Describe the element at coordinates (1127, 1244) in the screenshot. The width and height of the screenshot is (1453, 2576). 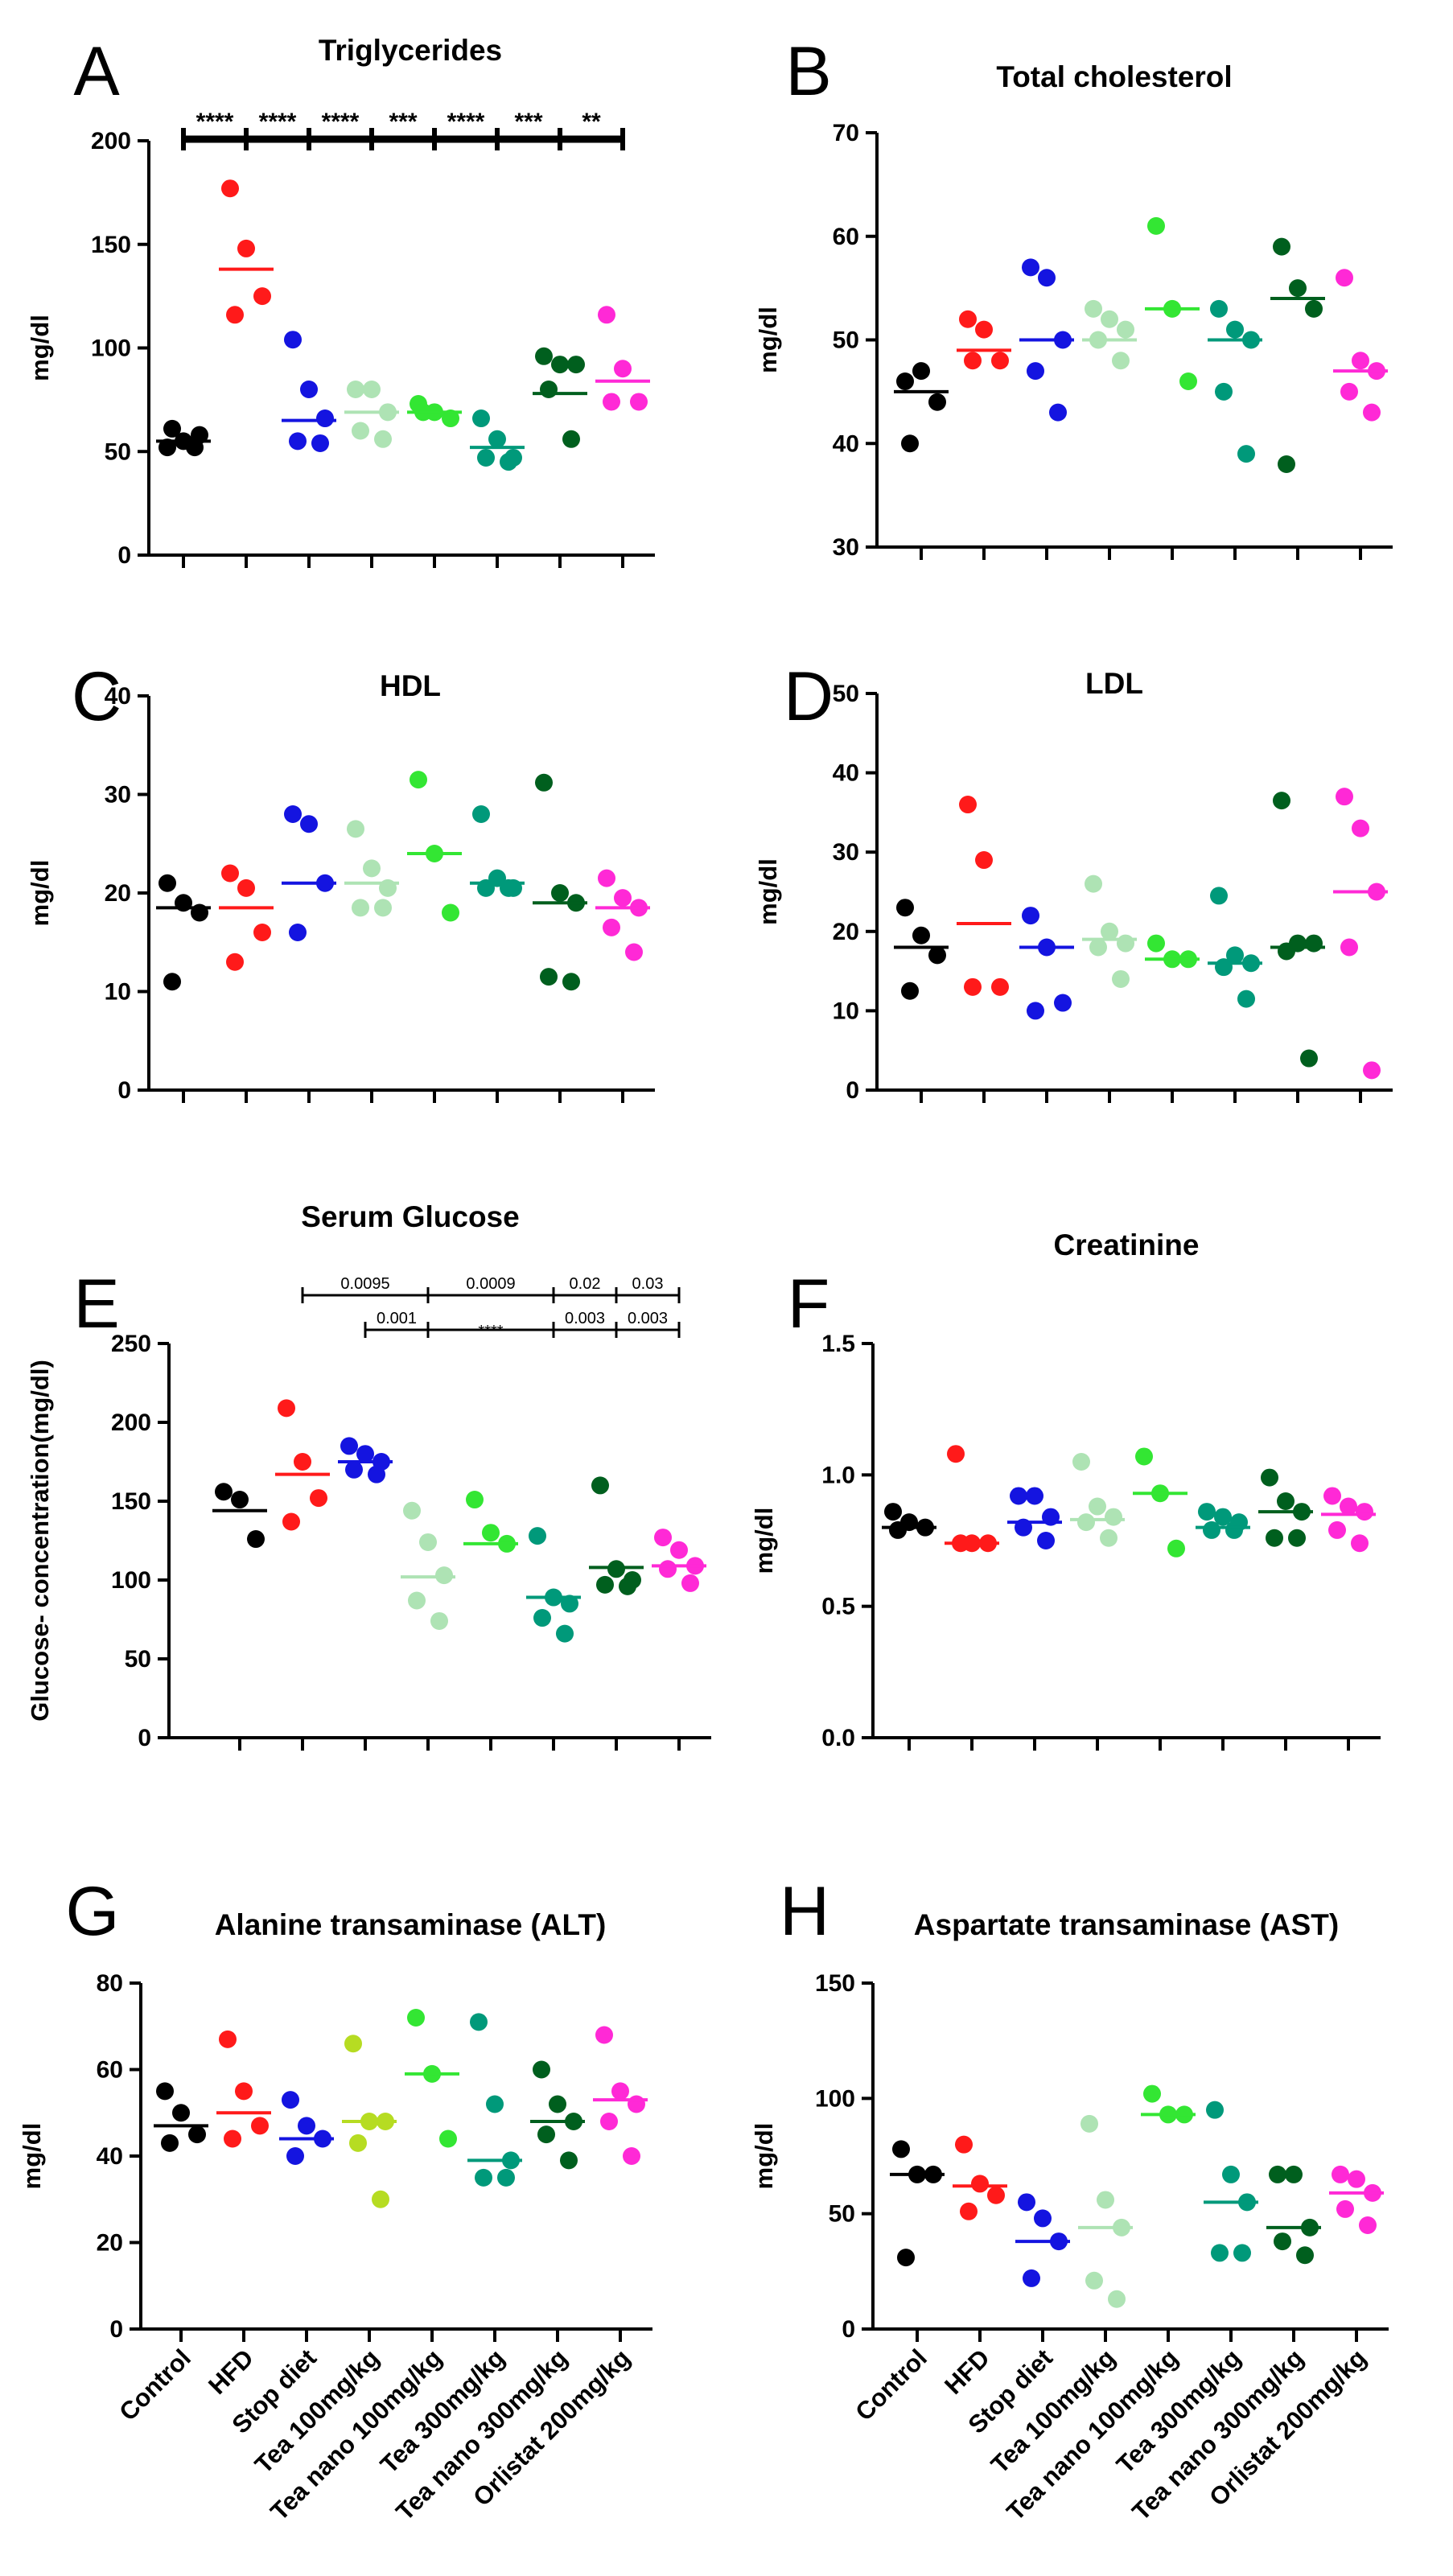
I see `panel-title: Creatinine` at that location.